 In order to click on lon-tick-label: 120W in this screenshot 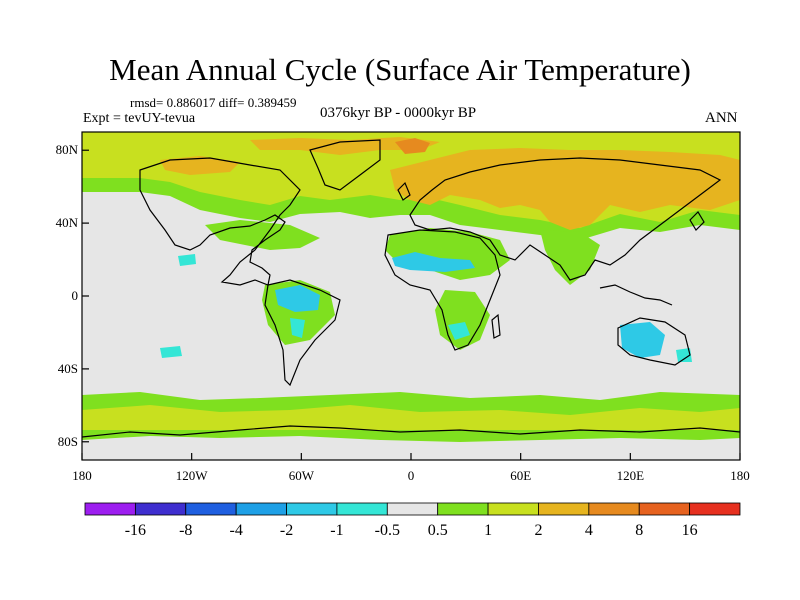, I will do `click(192, 475)`.